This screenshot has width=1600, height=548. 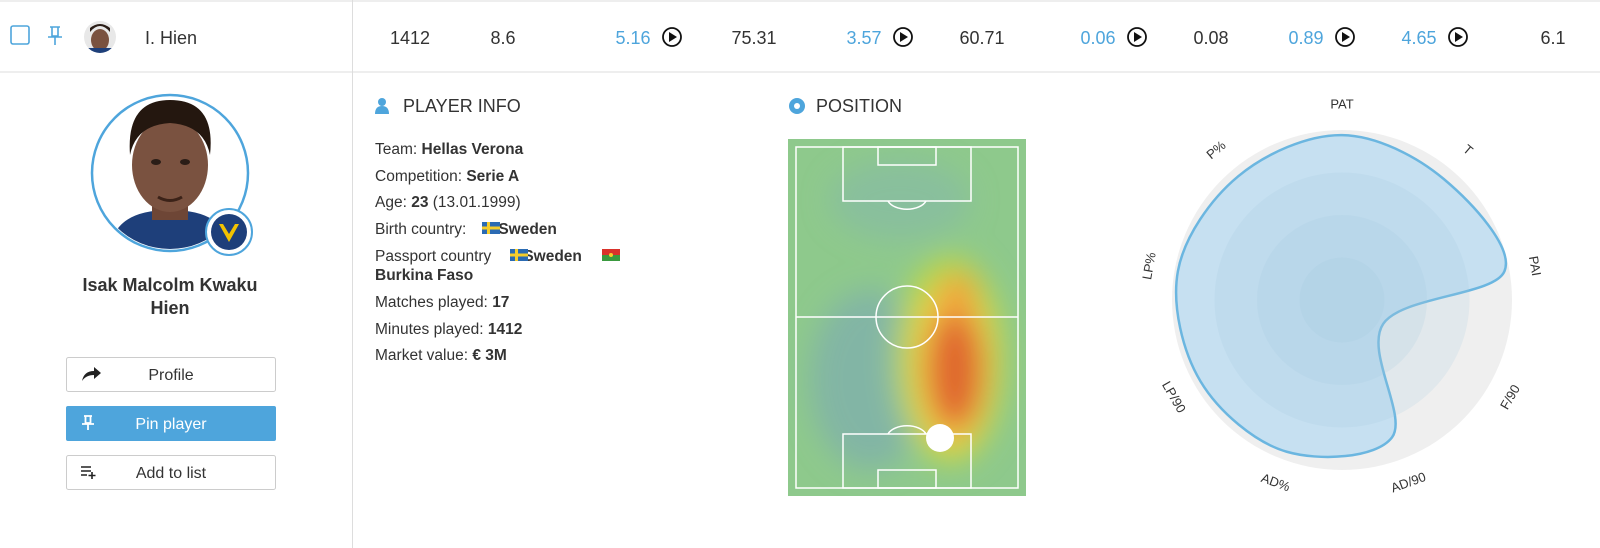 I want to click on info-row: Matches played: 17, so click(x=442, y=302).